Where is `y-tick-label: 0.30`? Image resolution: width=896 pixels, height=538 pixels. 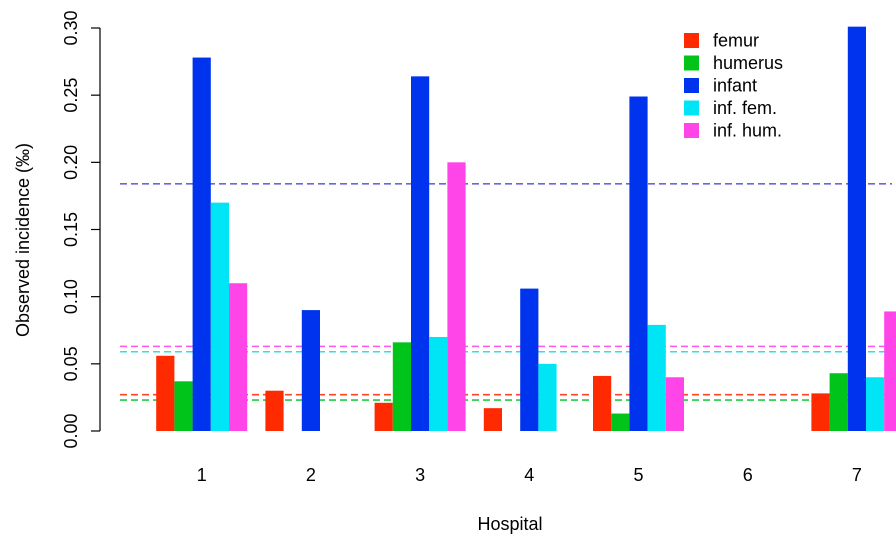 y-tick-label: 0.30 is located at coordinates (71, 27).